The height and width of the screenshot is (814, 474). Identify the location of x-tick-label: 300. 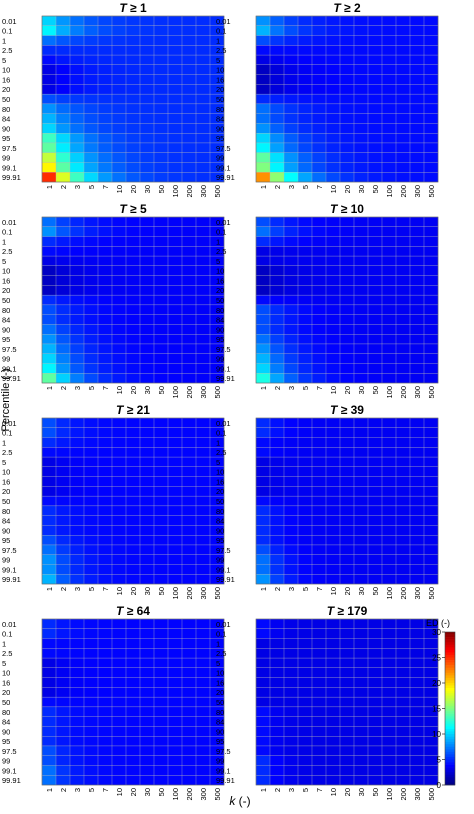
(417, 593).